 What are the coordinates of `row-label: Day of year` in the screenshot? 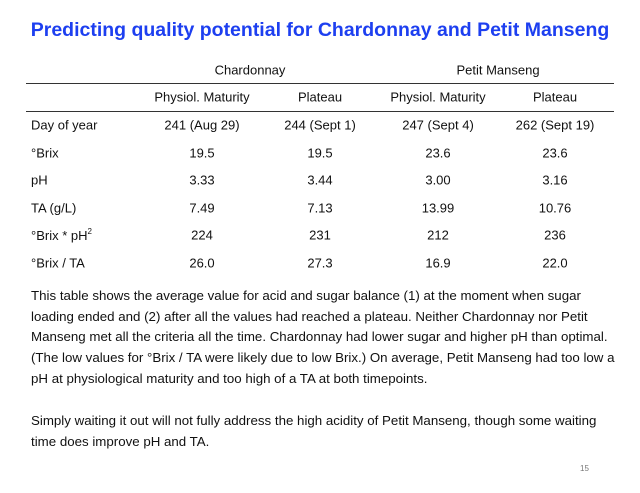 It's located at (64, 125).